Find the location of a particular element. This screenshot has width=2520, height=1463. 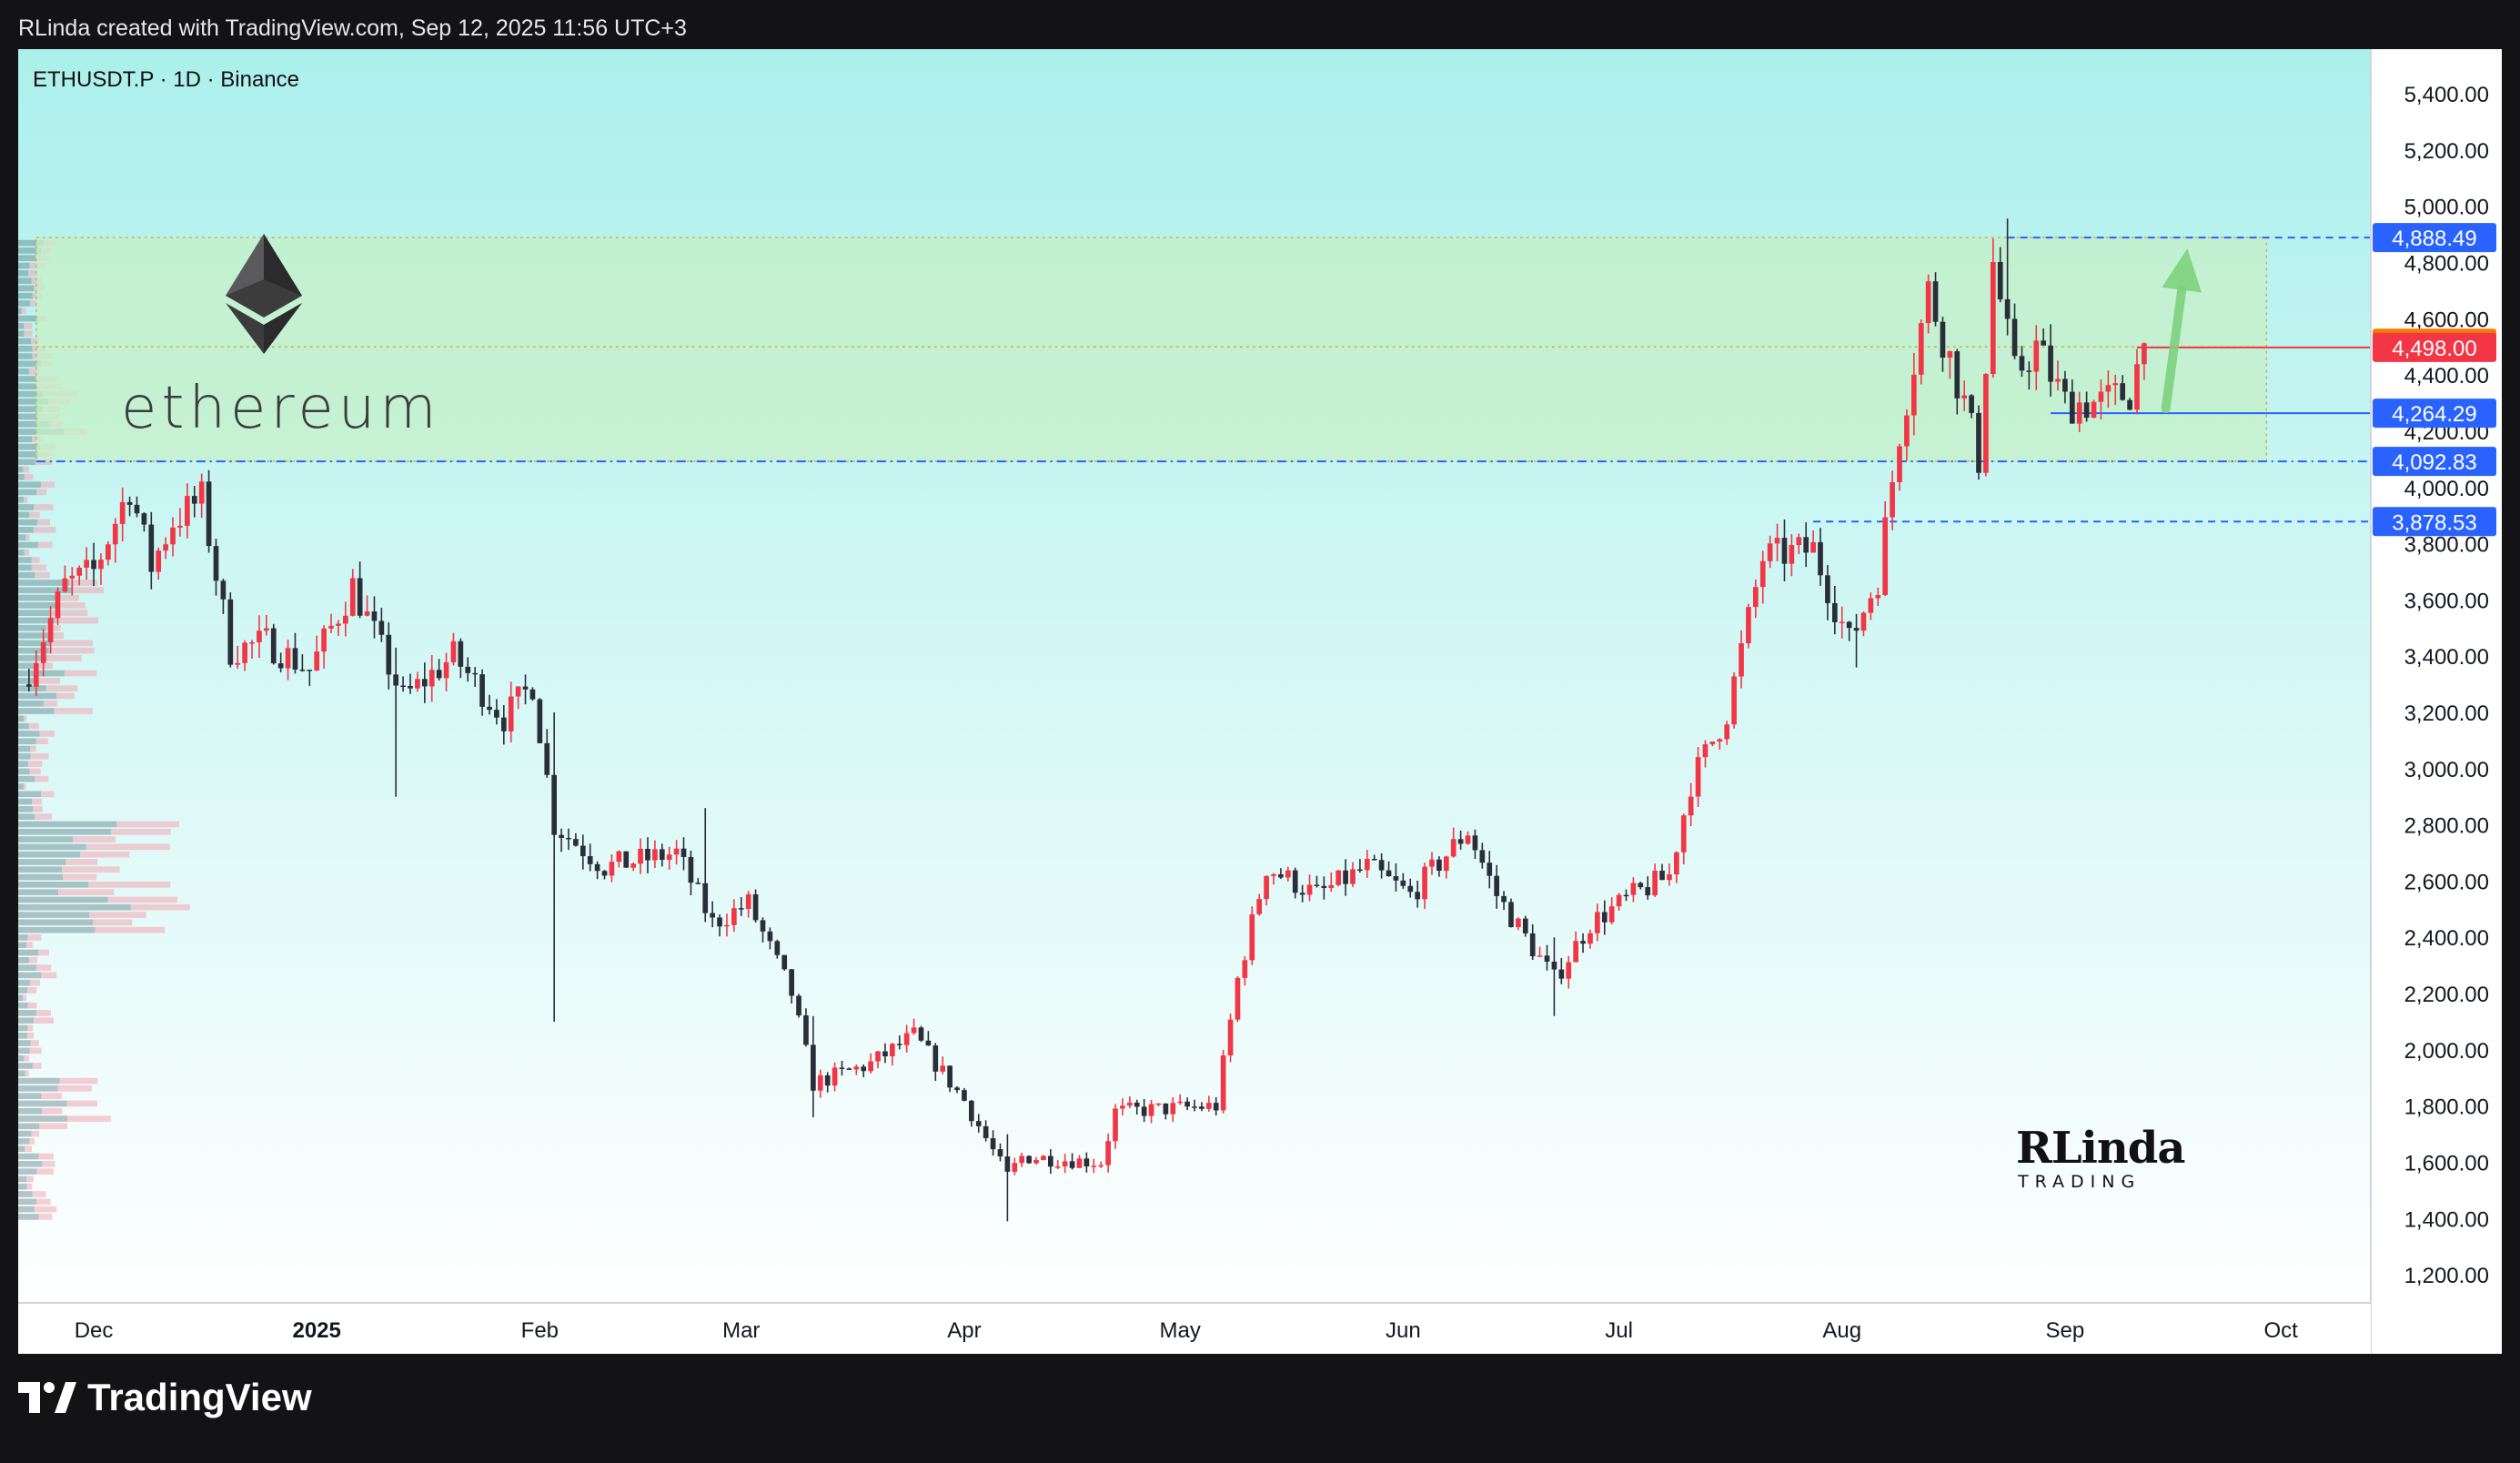

price-tick-label: 1,800.00 is located at coordinates (2447, 1107).